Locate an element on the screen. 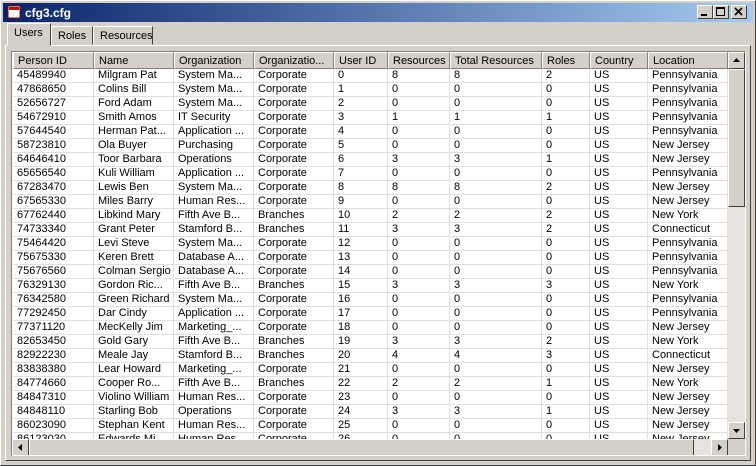 The height and width of the screenshot is (466, 756). table-cell: 76329130 is located at coordinates (53, 286).